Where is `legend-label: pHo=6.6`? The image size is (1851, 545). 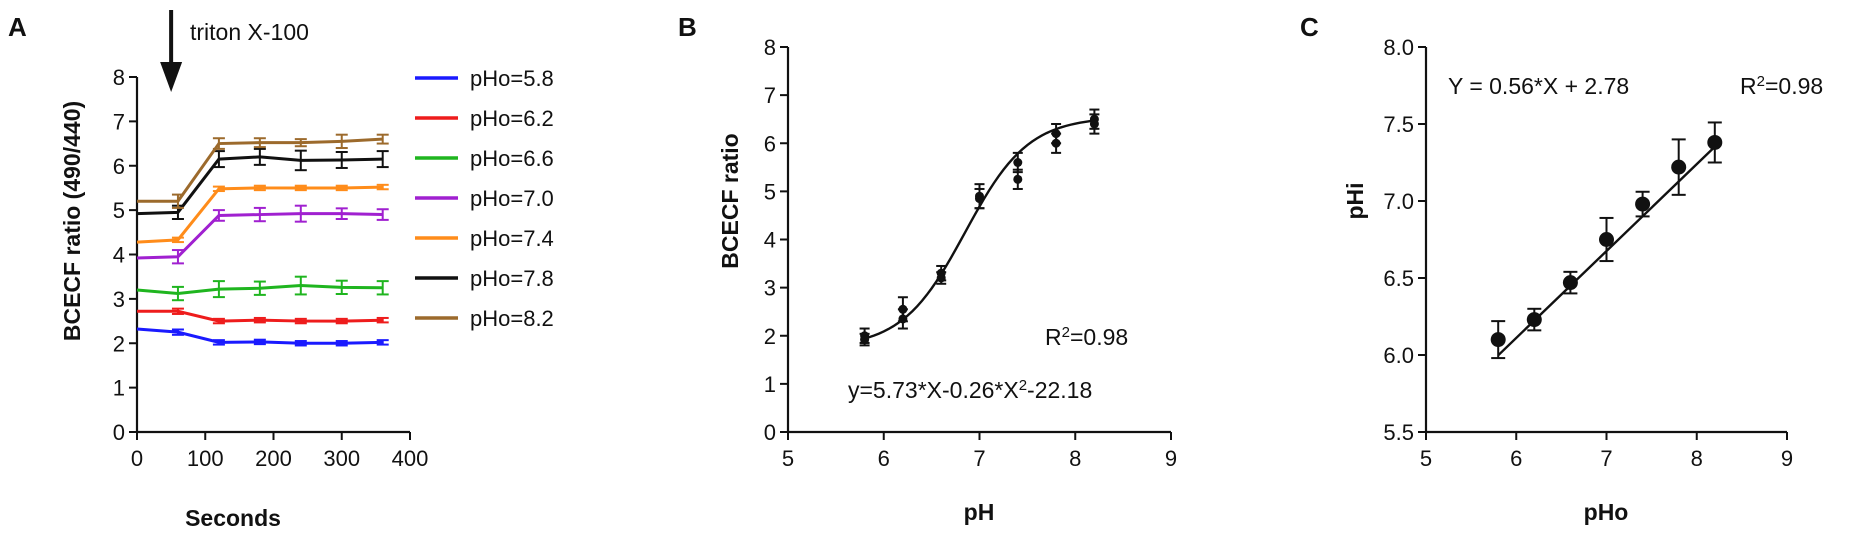 legend-label: pHo=6.6 is located at coordinates (512, 158).